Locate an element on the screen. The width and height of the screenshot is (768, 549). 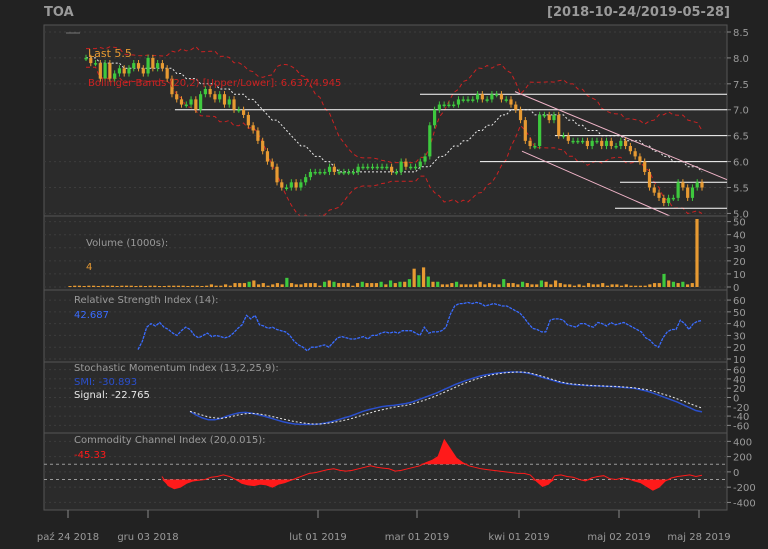
smi-axis-tick-label: -20 is located at coordinates (741, 408).